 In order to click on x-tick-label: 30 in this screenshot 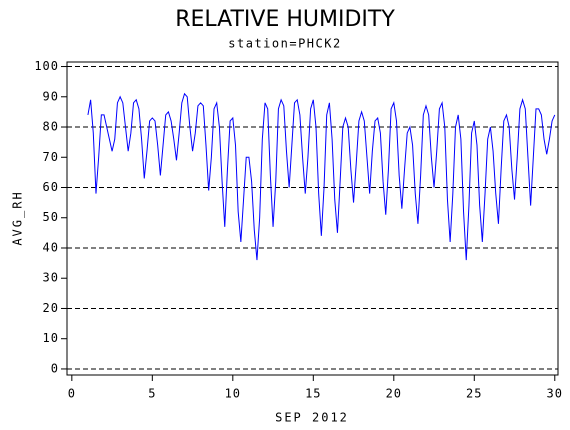, I will do `click(555, 394)`.